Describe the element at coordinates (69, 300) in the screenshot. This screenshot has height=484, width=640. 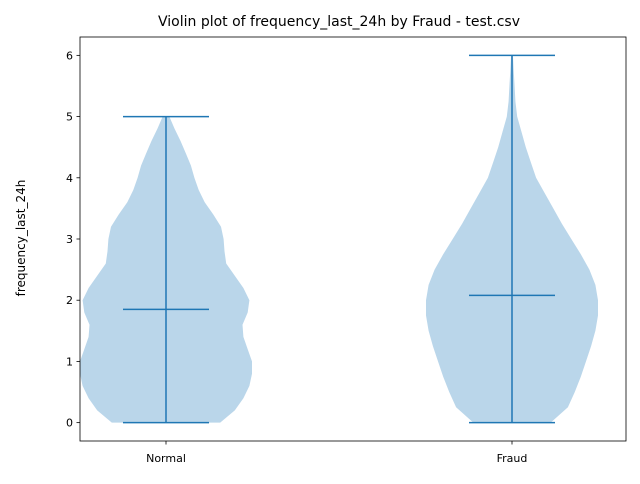
I see `y-tick-label: 2` at that location.